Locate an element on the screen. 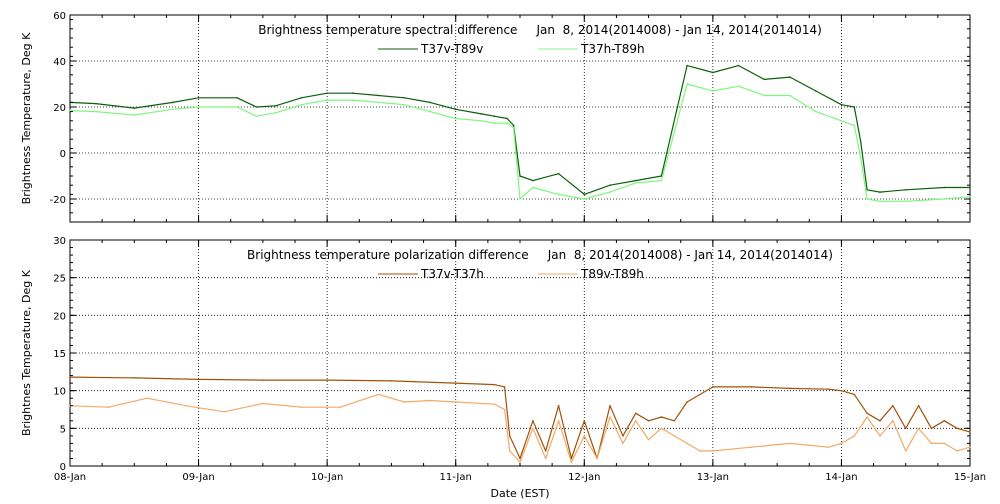 The width and height of the screenshot is (1000, 504). y-tick-label: 30 is located at coordinates (59, 241).